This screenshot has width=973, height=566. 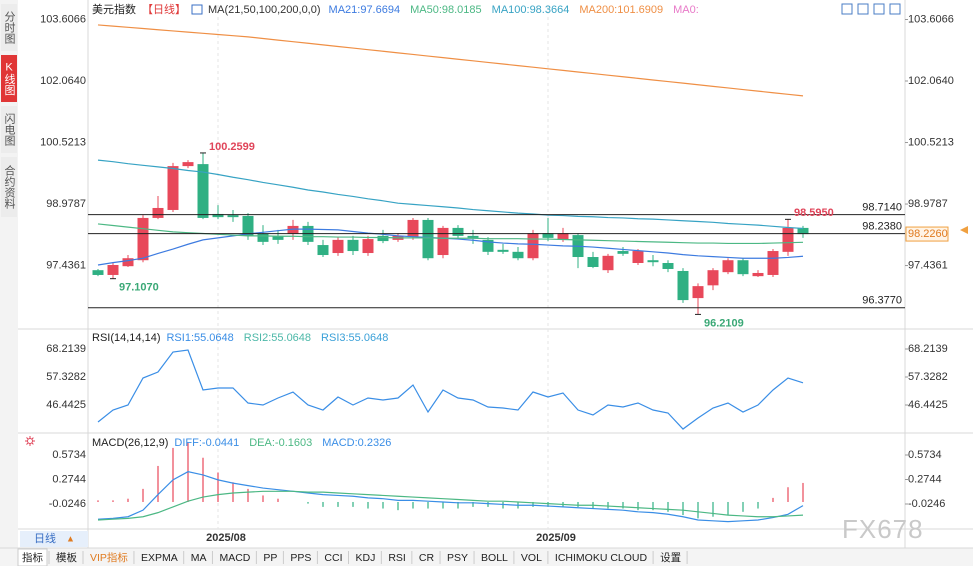 What do you see at coordinates (63, 19) in the screenshot?
I see `y-tick-label: 103.6066` at bounding box center [63, 19].